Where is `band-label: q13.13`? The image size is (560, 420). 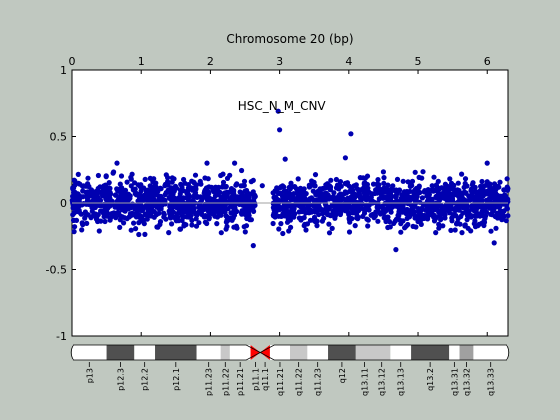
band-label: q13.13 is located at coordinates (401, 382).